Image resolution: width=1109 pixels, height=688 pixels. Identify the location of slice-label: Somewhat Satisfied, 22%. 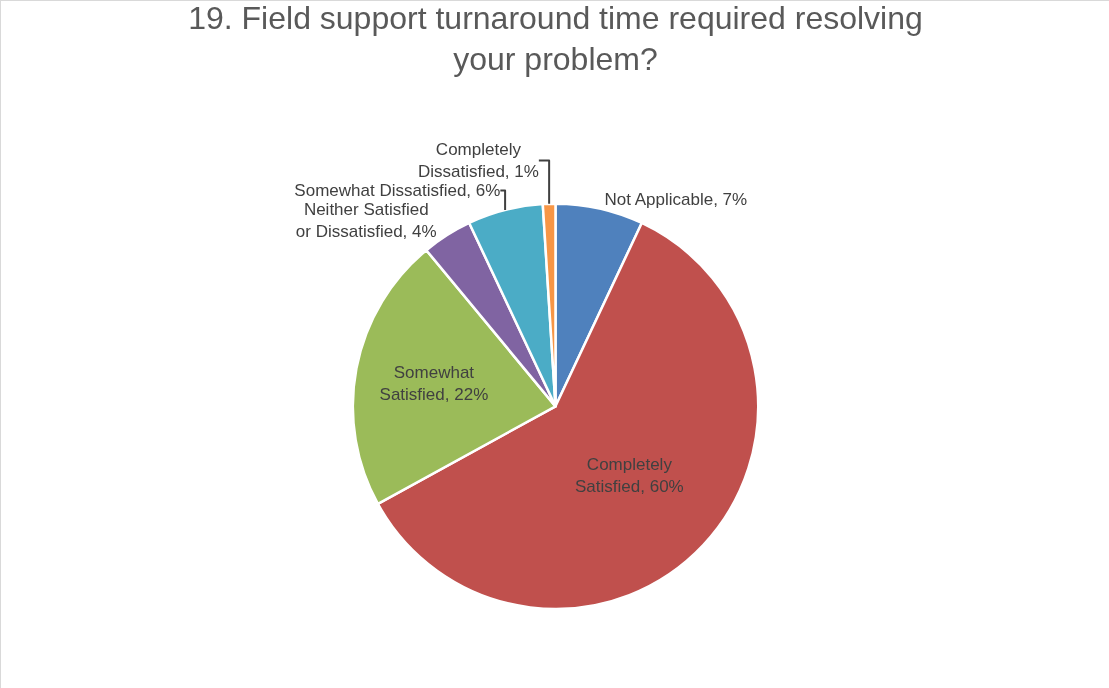
(434, 383).